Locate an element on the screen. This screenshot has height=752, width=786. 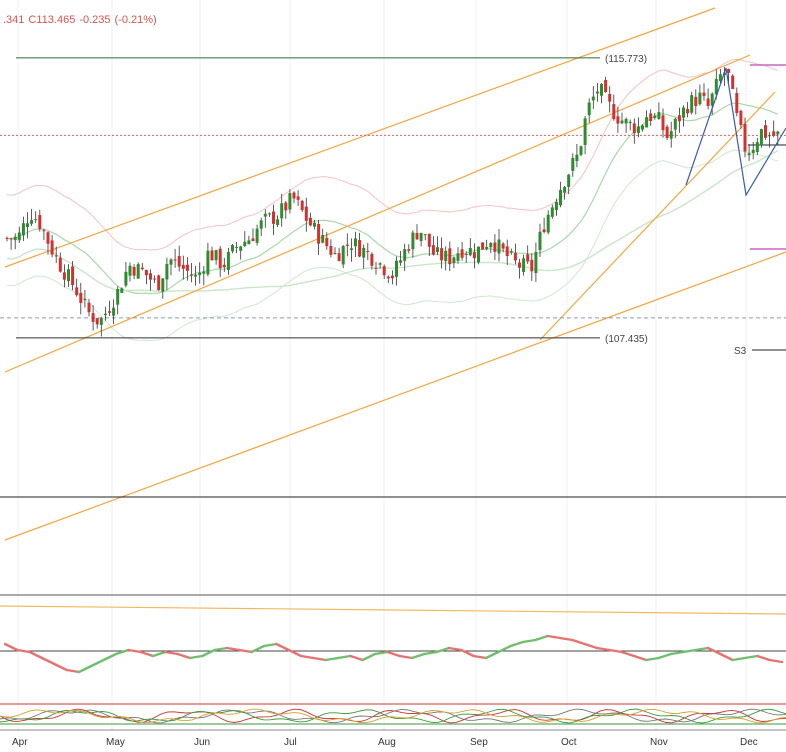
price-header: .341 C113.465 -0.235 (-0.21%) is located at coordinates (82, 20).